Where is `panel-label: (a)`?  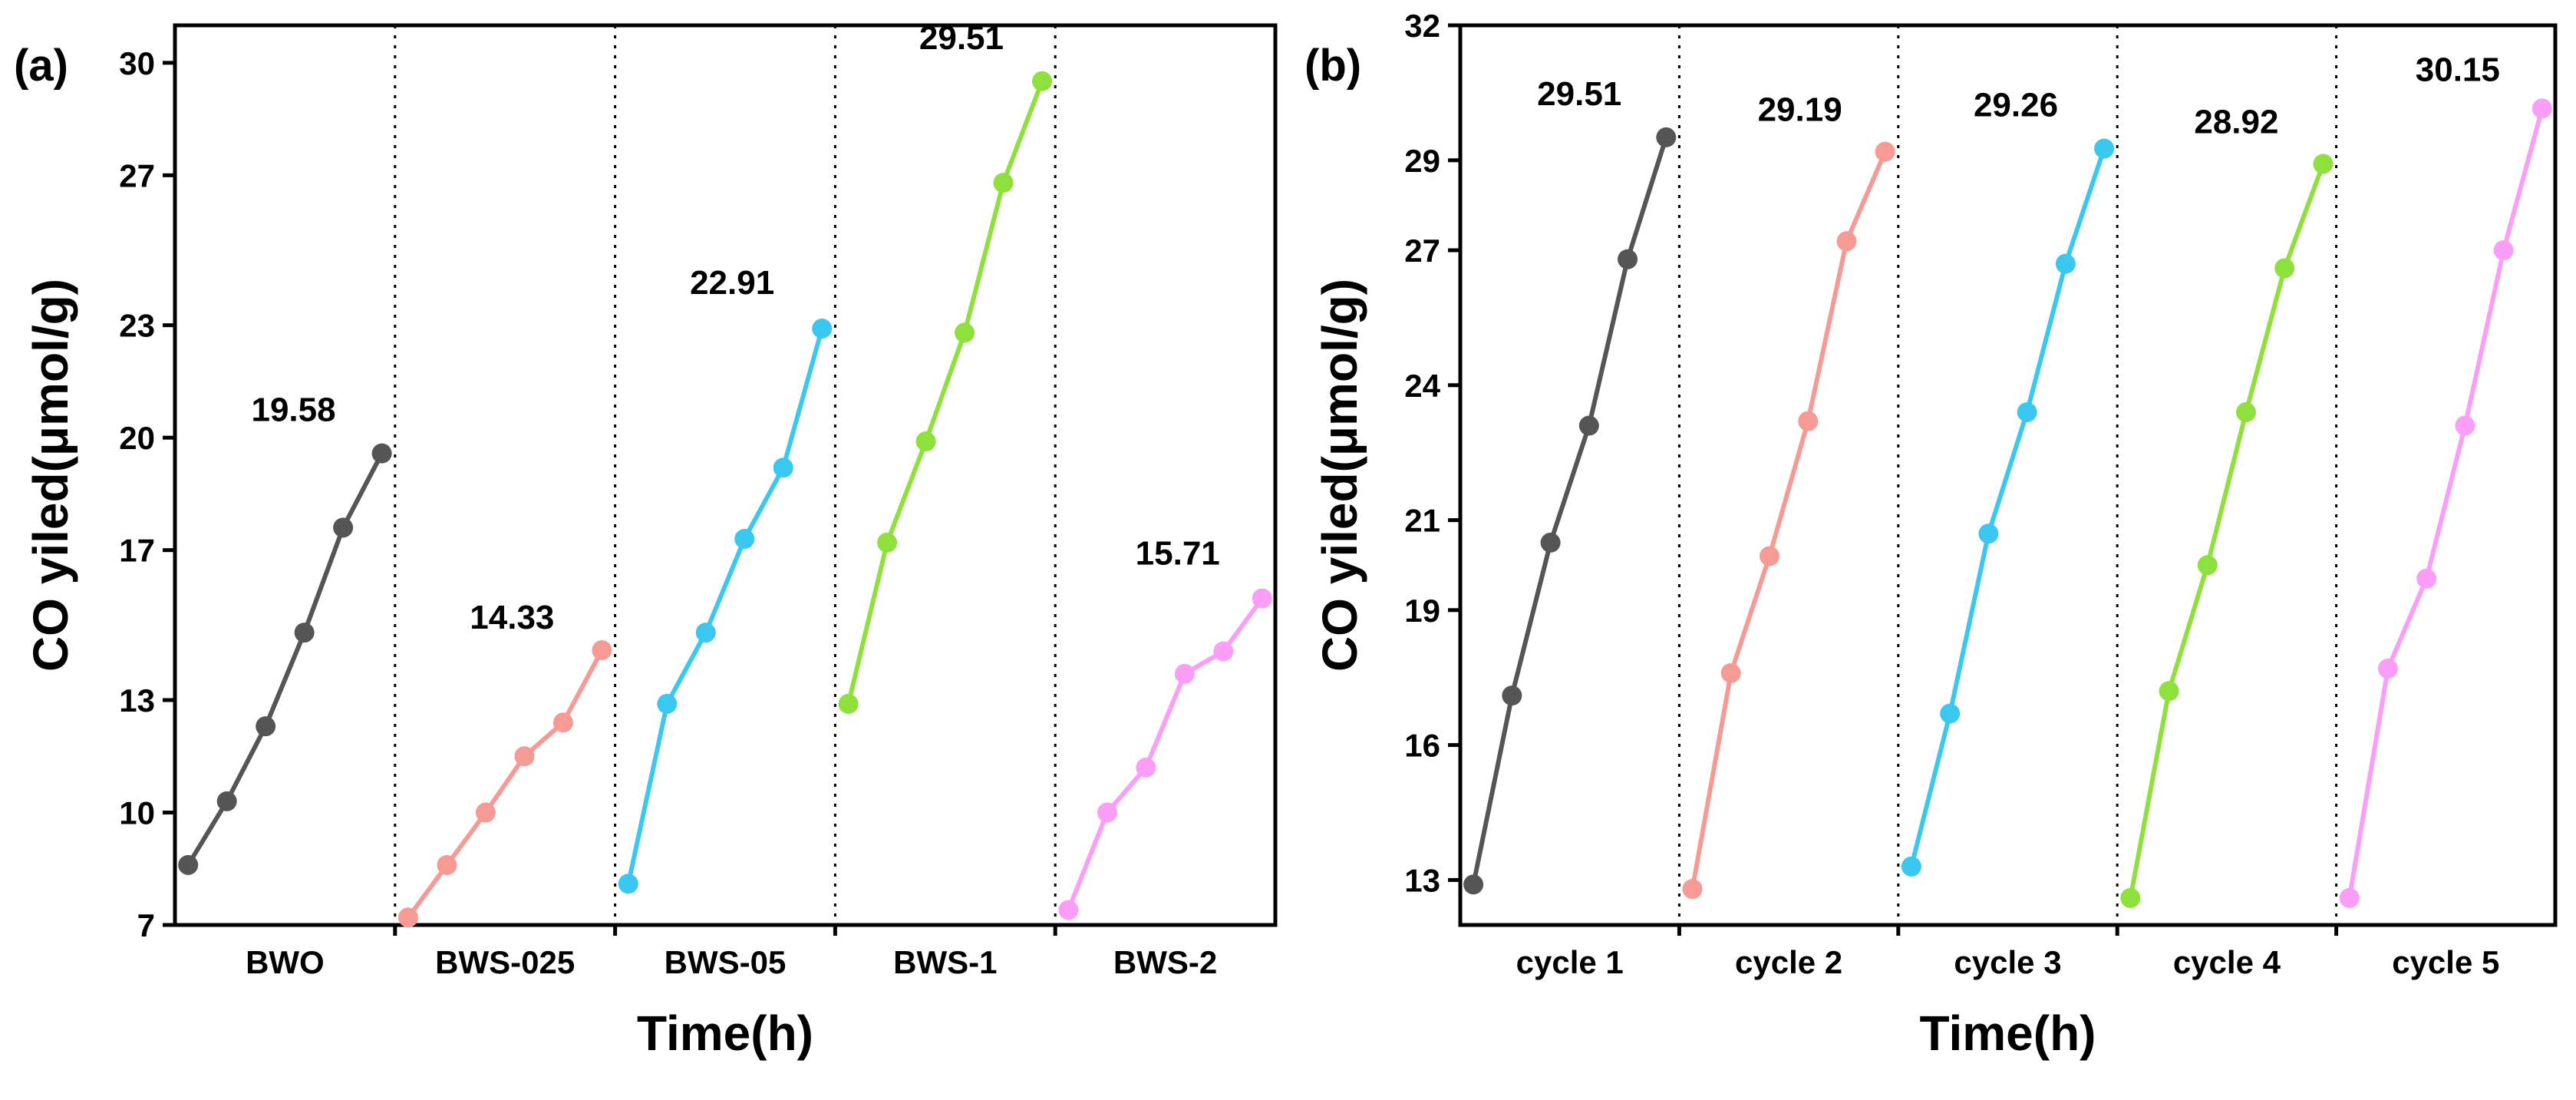
panel-label: (a) is located at coordinates (41, 66).